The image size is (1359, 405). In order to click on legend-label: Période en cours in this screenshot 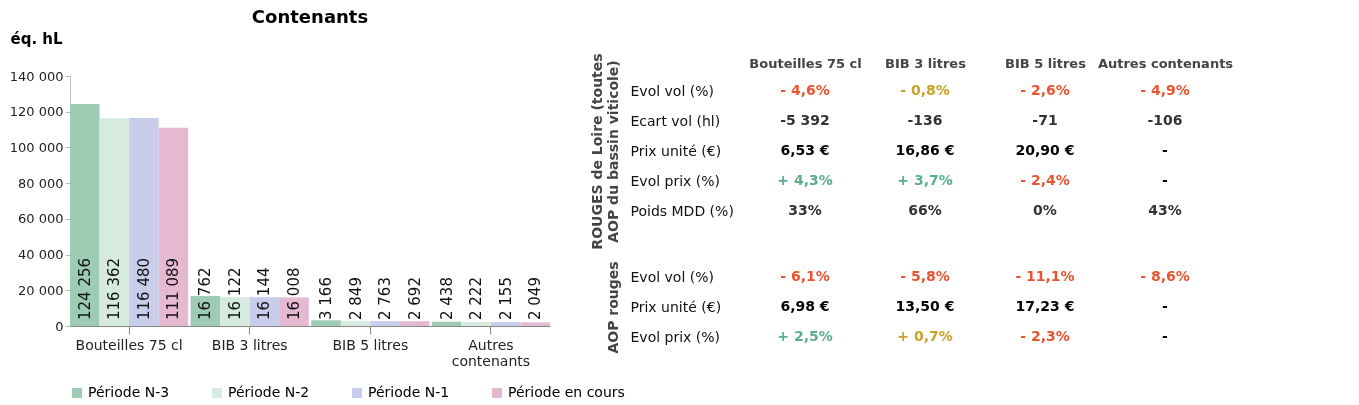, I will do `click(566, 392)`.